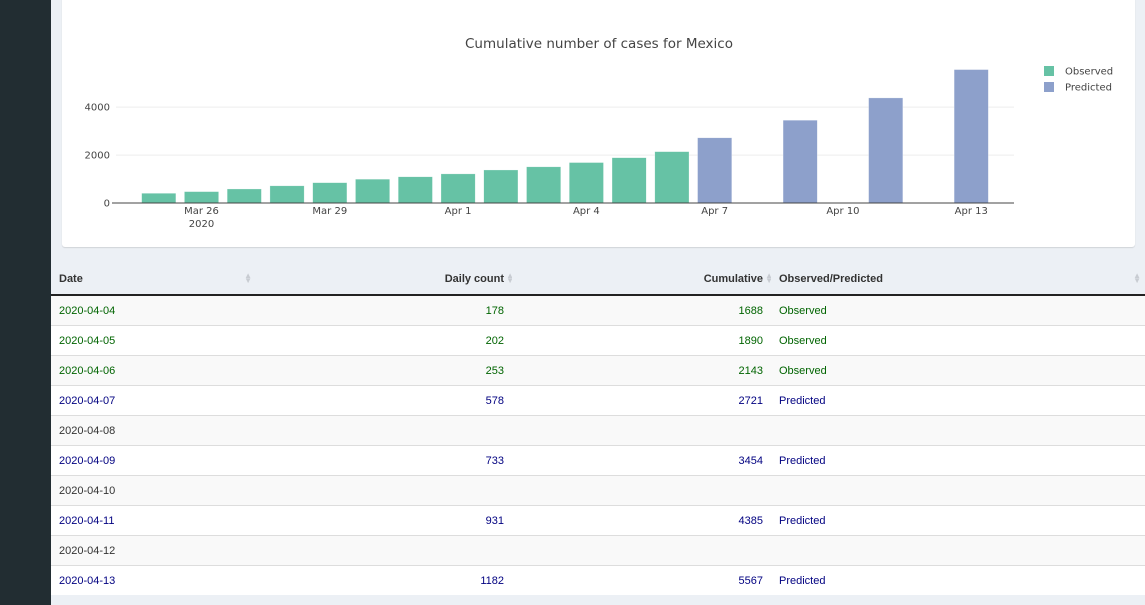 The image size is (1145, 605). I want to click on chart-title: Cumulative number of cases for Mexico, so click(599, 44).